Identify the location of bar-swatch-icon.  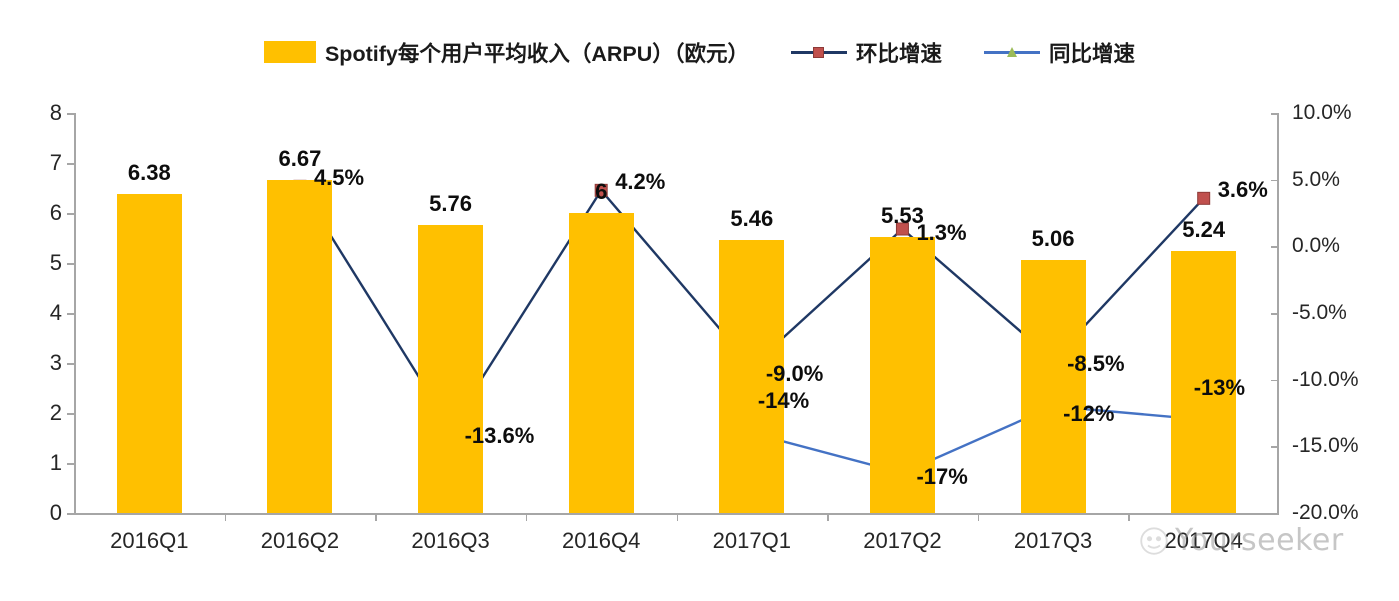
(289, 52).